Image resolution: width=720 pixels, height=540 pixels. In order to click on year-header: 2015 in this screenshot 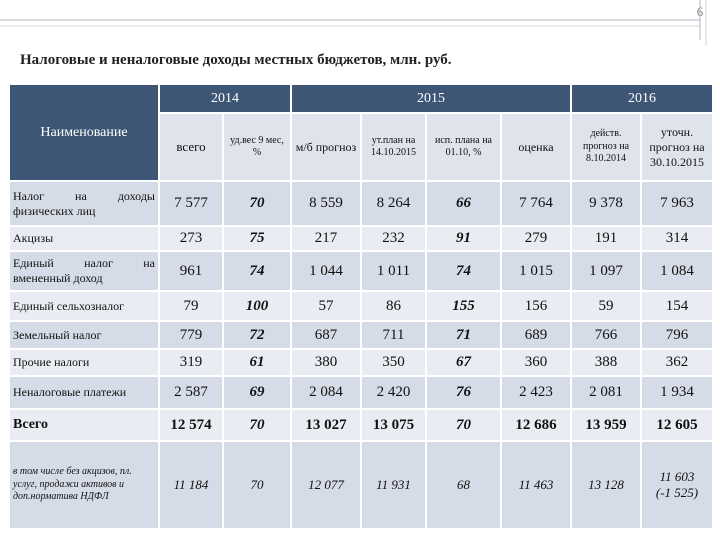, I will do `click(431, 98)`.